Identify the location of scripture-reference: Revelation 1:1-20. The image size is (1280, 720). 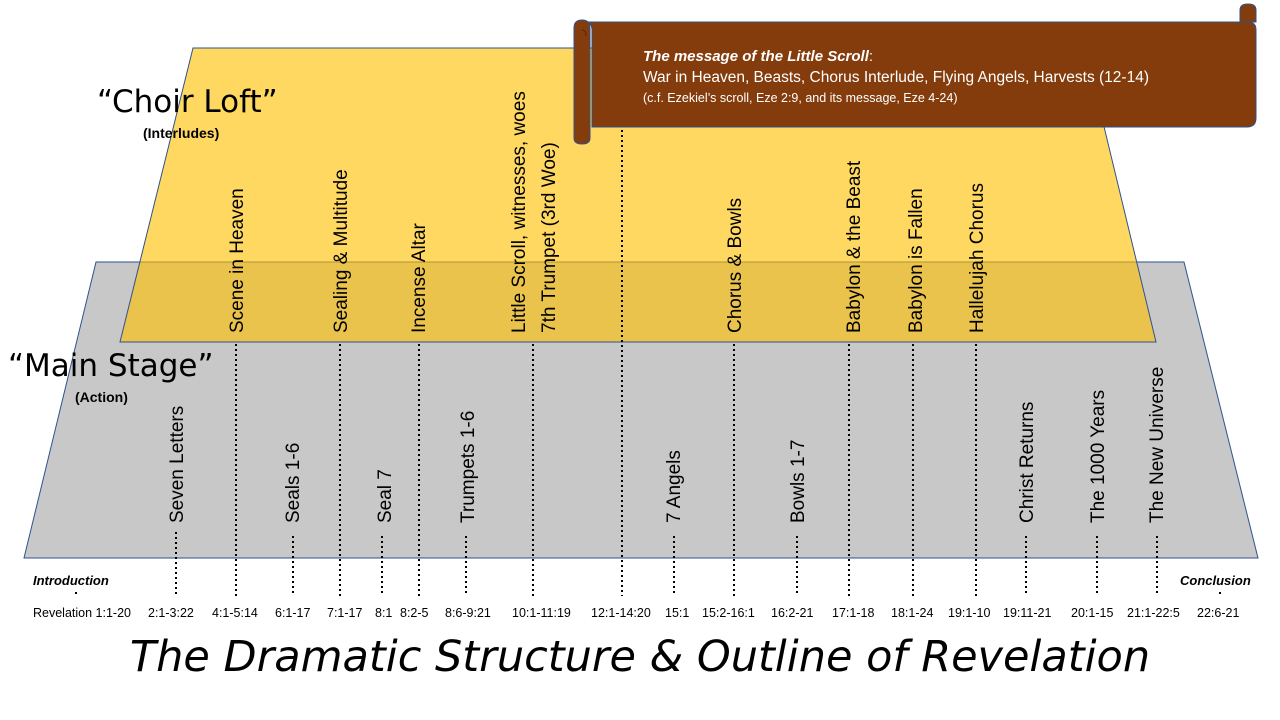
(82, 613).